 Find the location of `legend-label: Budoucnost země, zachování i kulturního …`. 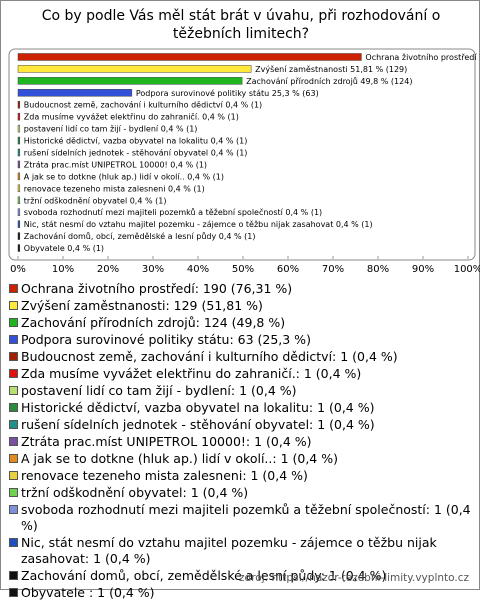

legend-label: Budoucnost země, zachování i kulturního … is located at coordinates (209, 356).